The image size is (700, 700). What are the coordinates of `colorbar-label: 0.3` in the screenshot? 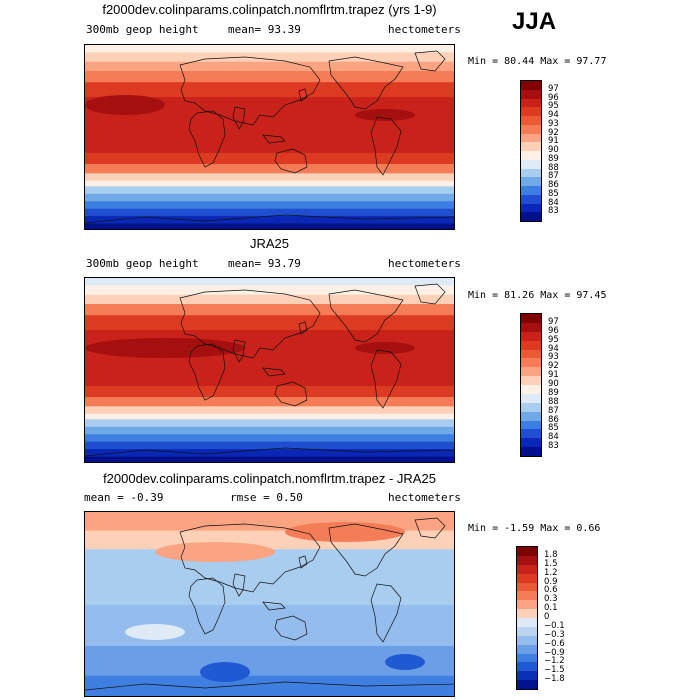 It's located at (551, 599).